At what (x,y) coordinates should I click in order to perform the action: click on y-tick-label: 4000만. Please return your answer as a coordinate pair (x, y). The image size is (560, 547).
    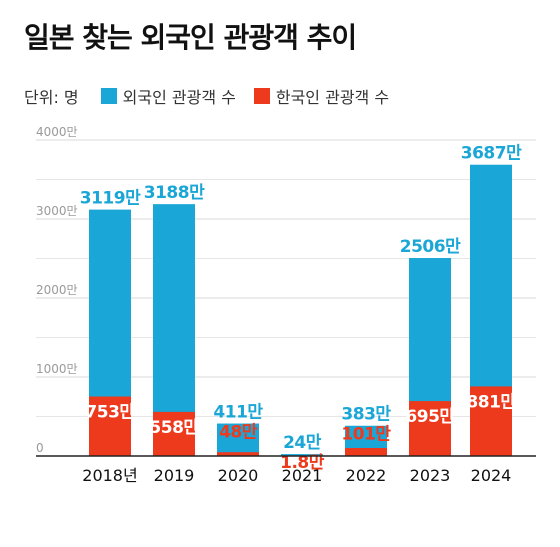
    Looking at the image, I should click on (57, 132).